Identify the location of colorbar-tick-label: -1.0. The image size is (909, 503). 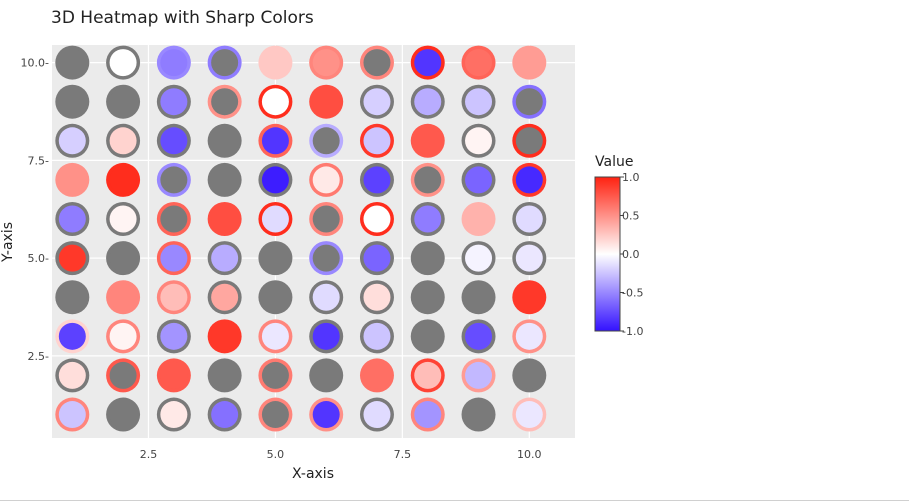
(632, 331).